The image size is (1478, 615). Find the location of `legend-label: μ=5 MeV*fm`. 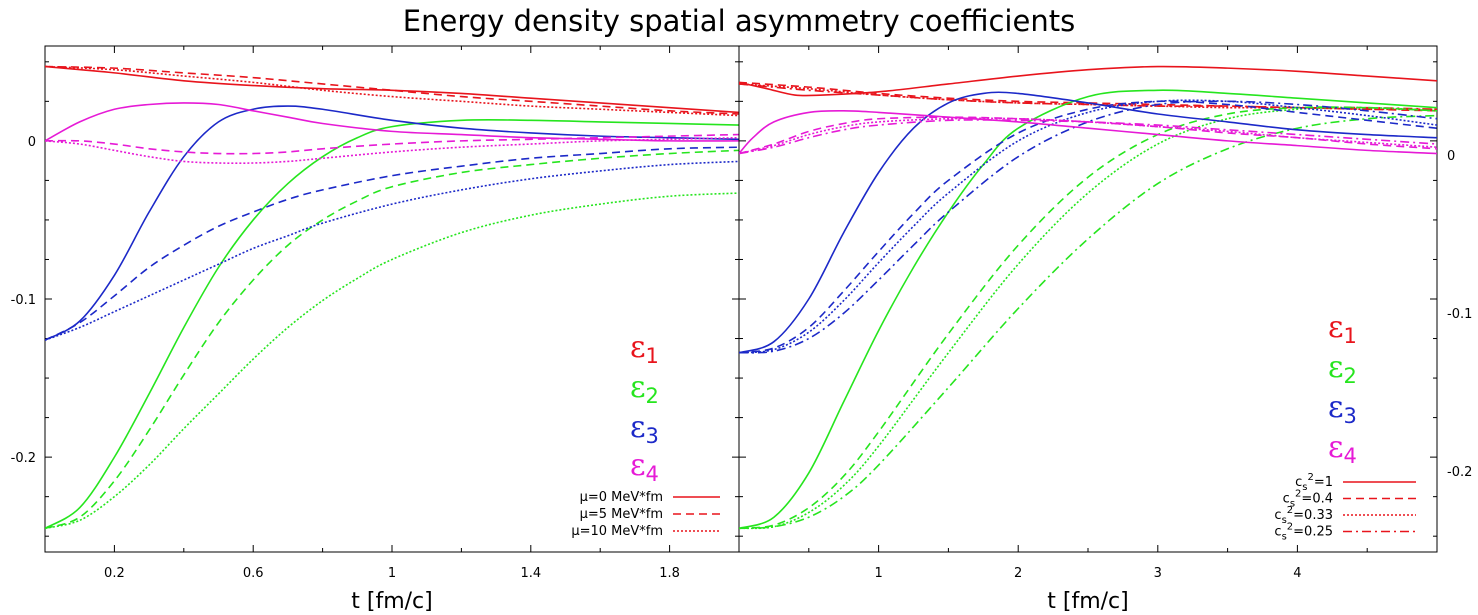

legend-label: μ=5 MeV*fm is located at coordinates (621, 514).